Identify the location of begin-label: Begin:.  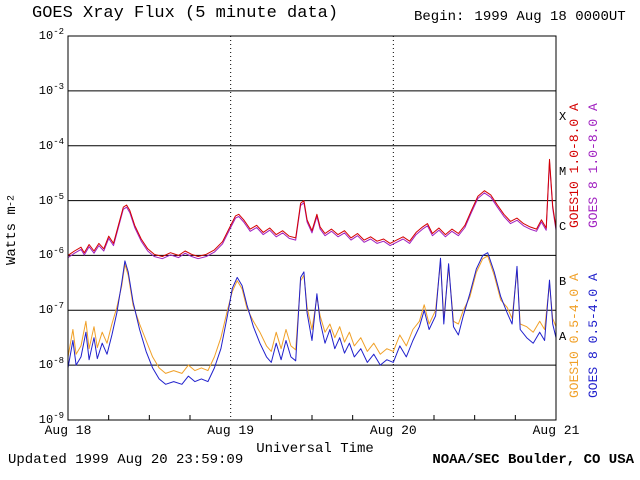
(439, 17).